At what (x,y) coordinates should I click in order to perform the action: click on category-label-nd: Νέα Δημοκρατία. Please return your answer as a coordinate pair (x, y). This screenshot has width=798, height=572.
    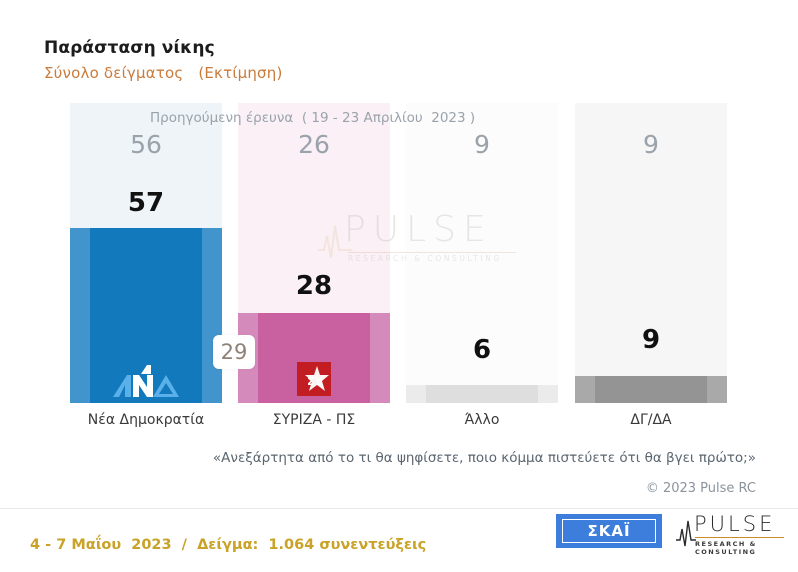
    Looking at the image, I should click on (146, 420).